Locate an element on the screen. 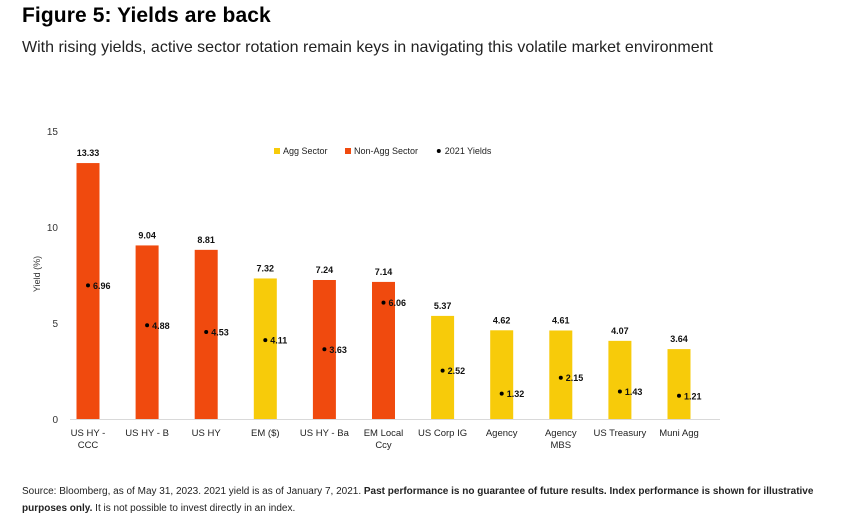  yield-2021-label: 6.96 is located at coordinates (102, 286).